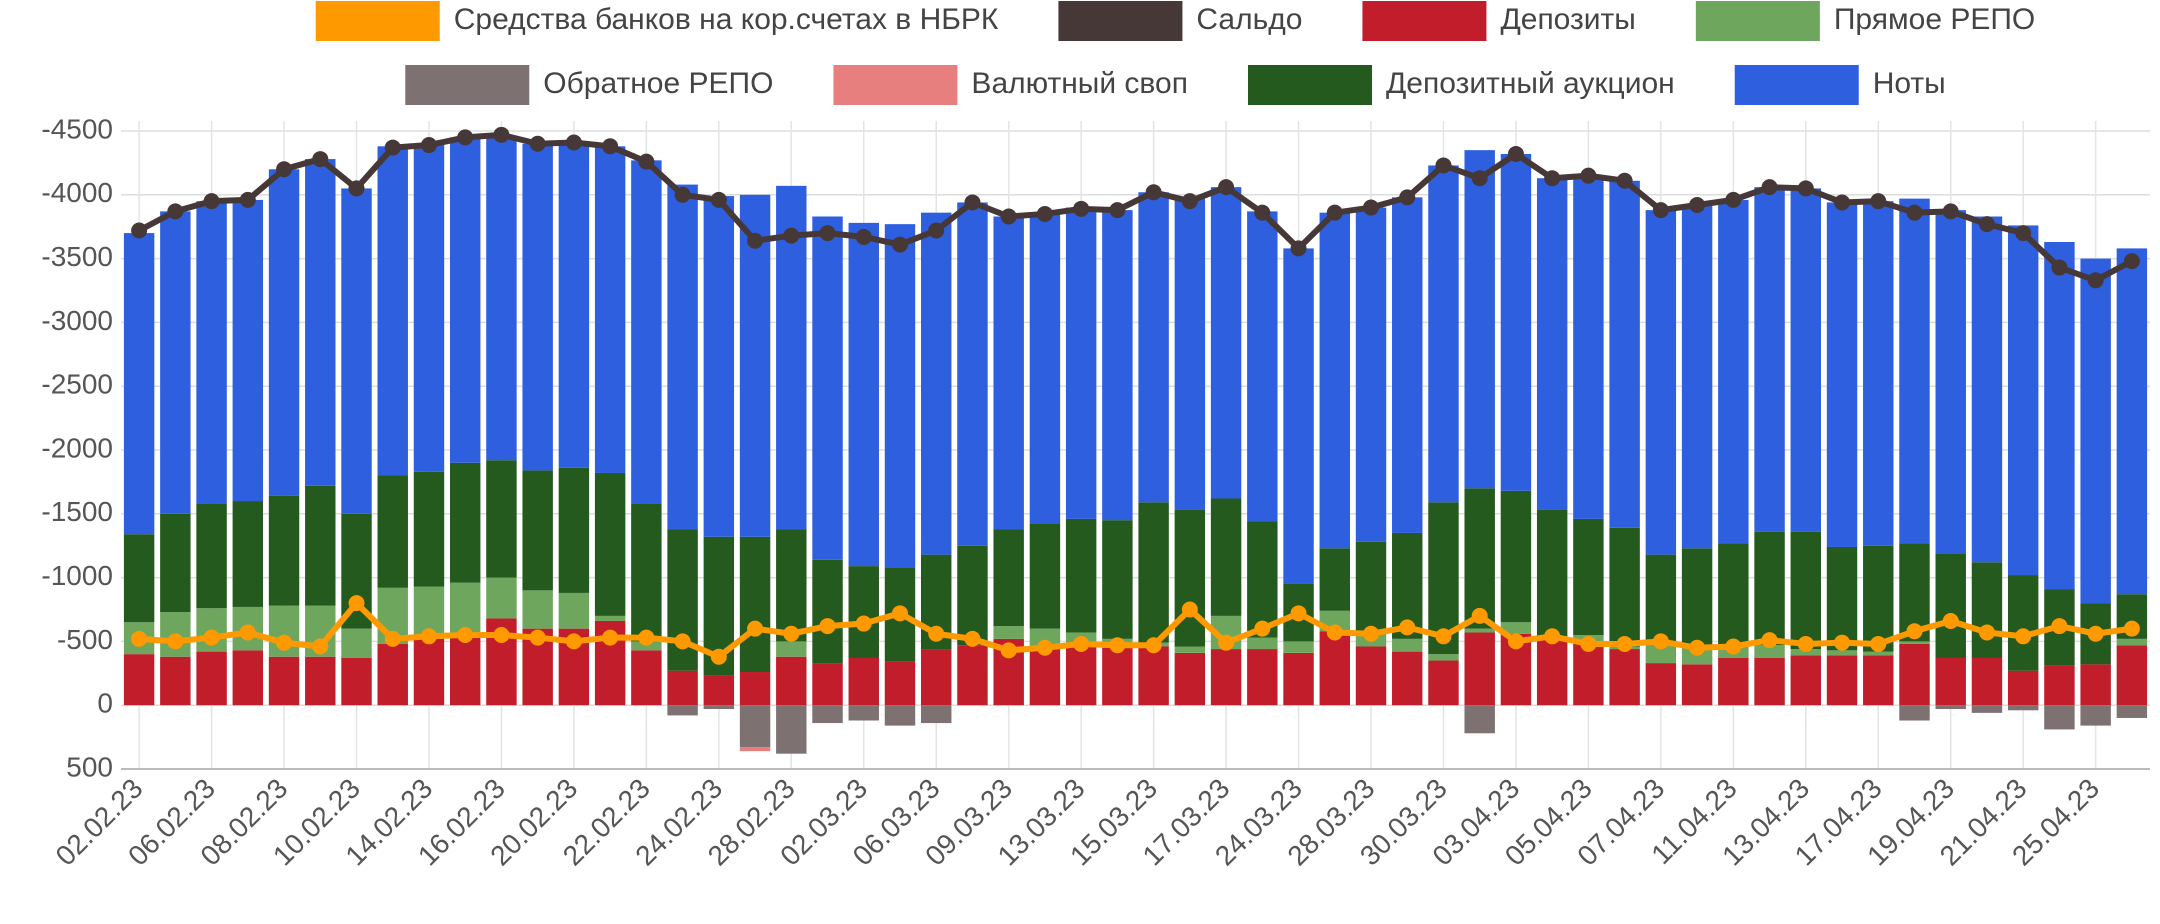  Describe the element at coordinates (77, 192) in the screenshot. I see `y-tick-label: -4000` at that location.